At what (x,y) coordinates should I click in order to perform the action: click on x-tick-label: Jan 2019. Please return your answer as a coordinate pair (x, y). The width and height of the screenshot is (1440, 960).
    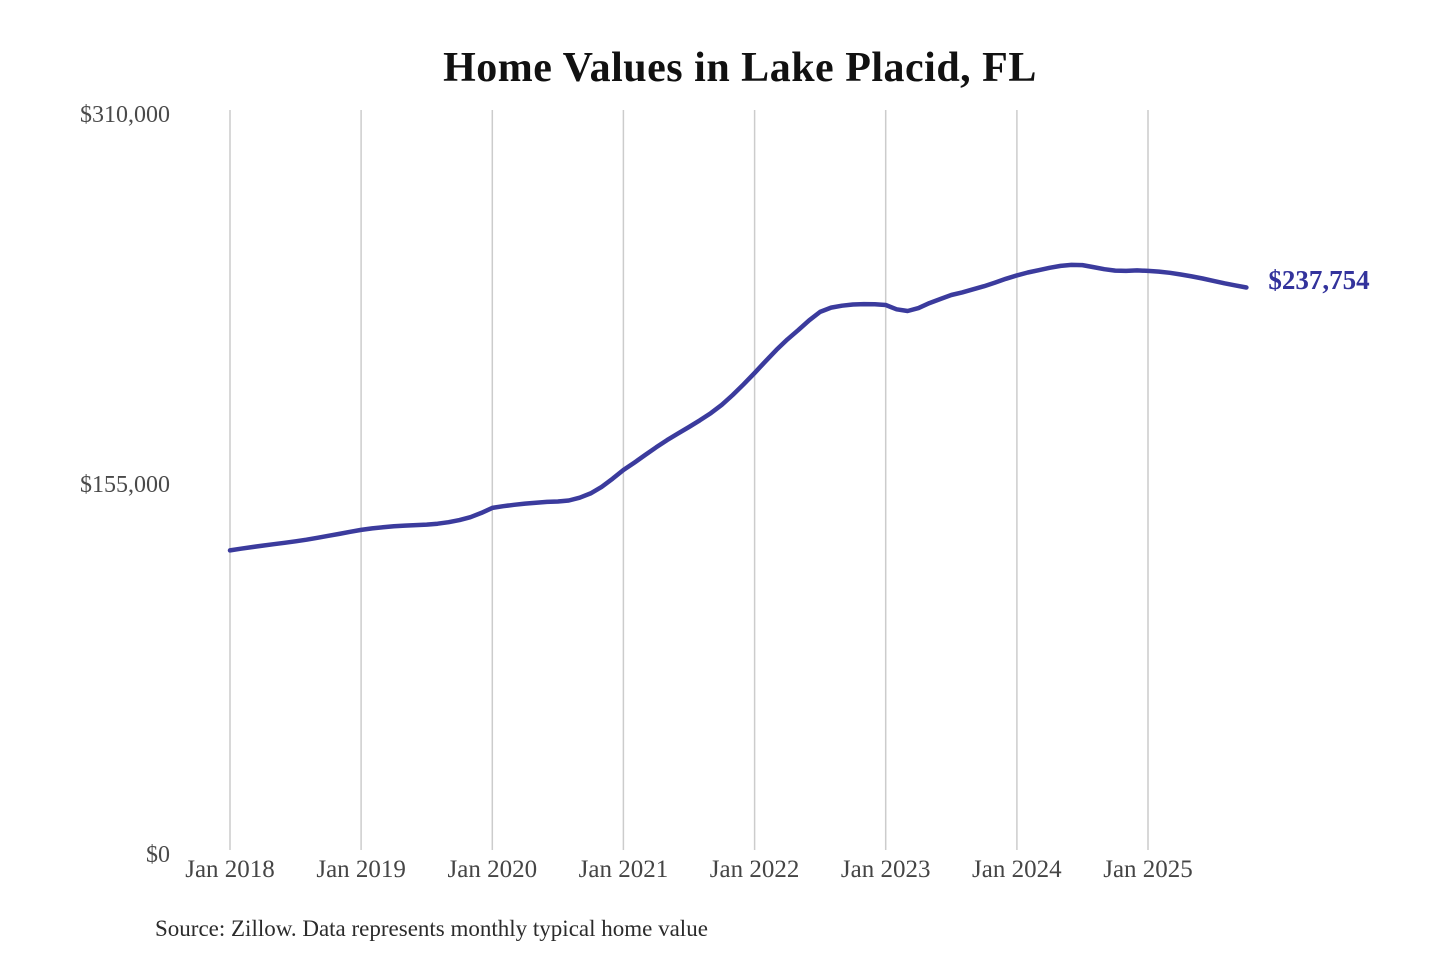
    Looking at the image, I should click on (361, 869).